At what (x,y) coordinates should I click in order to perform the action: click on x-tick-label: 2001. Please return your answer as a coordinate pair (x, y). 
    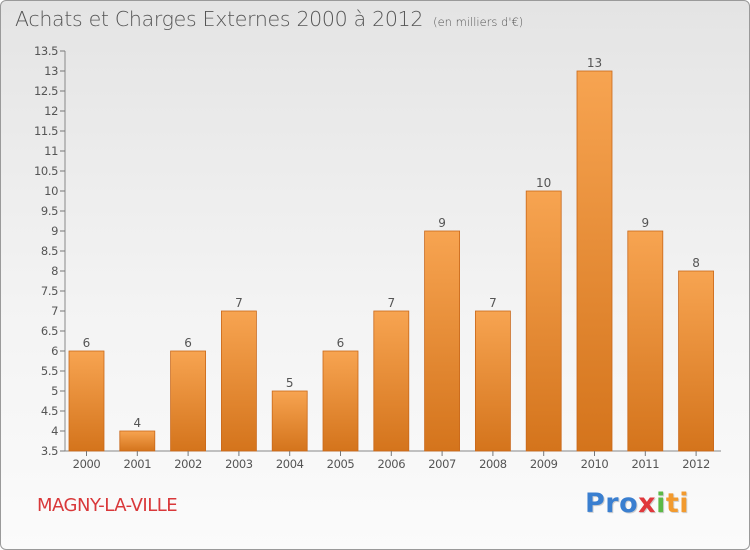
    Looking at the image, I should click on (137, 464).